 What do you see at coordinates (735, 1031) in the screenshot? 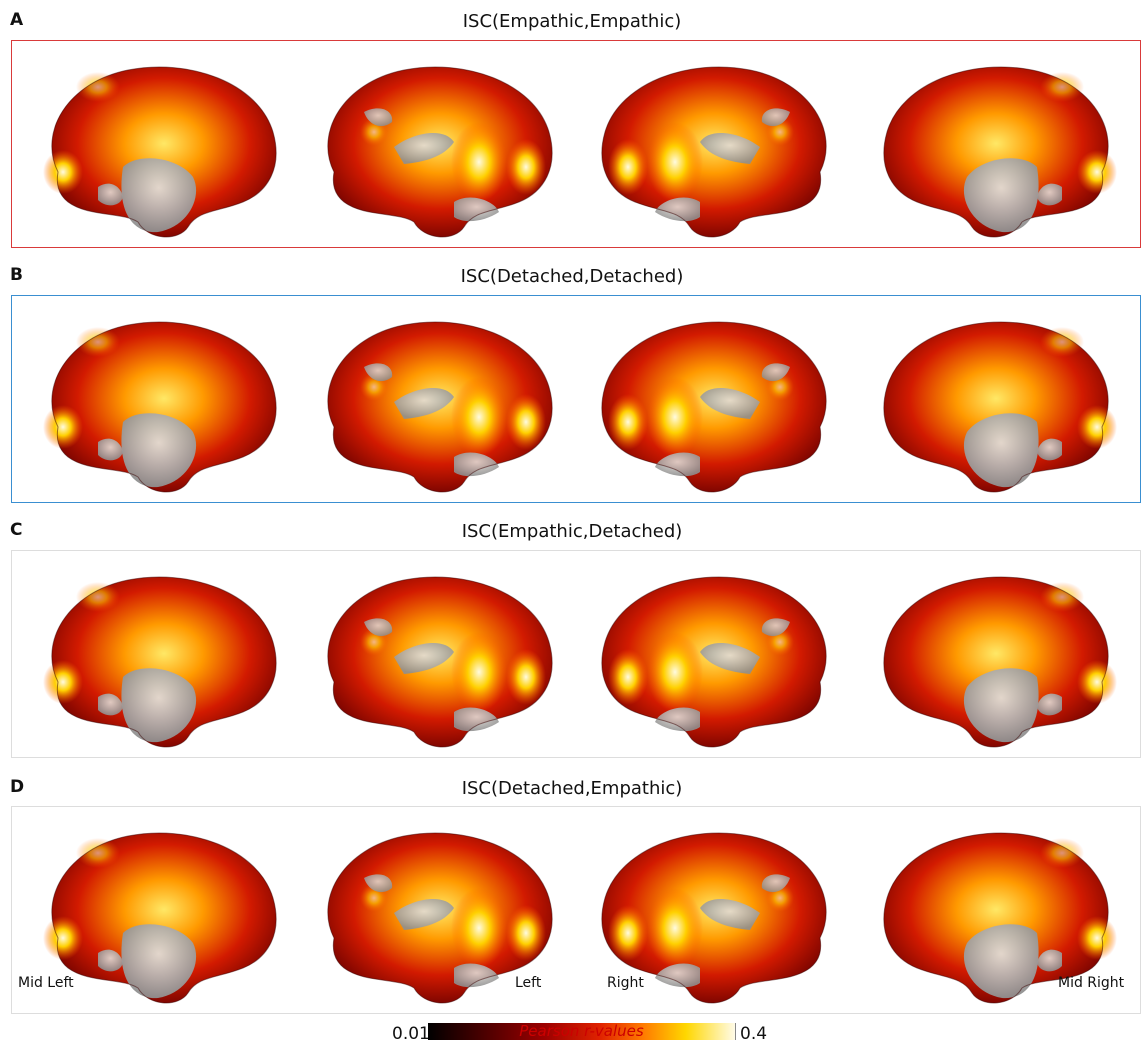
I see `colorbar-end-tick` at bounding box center [735, 1031].